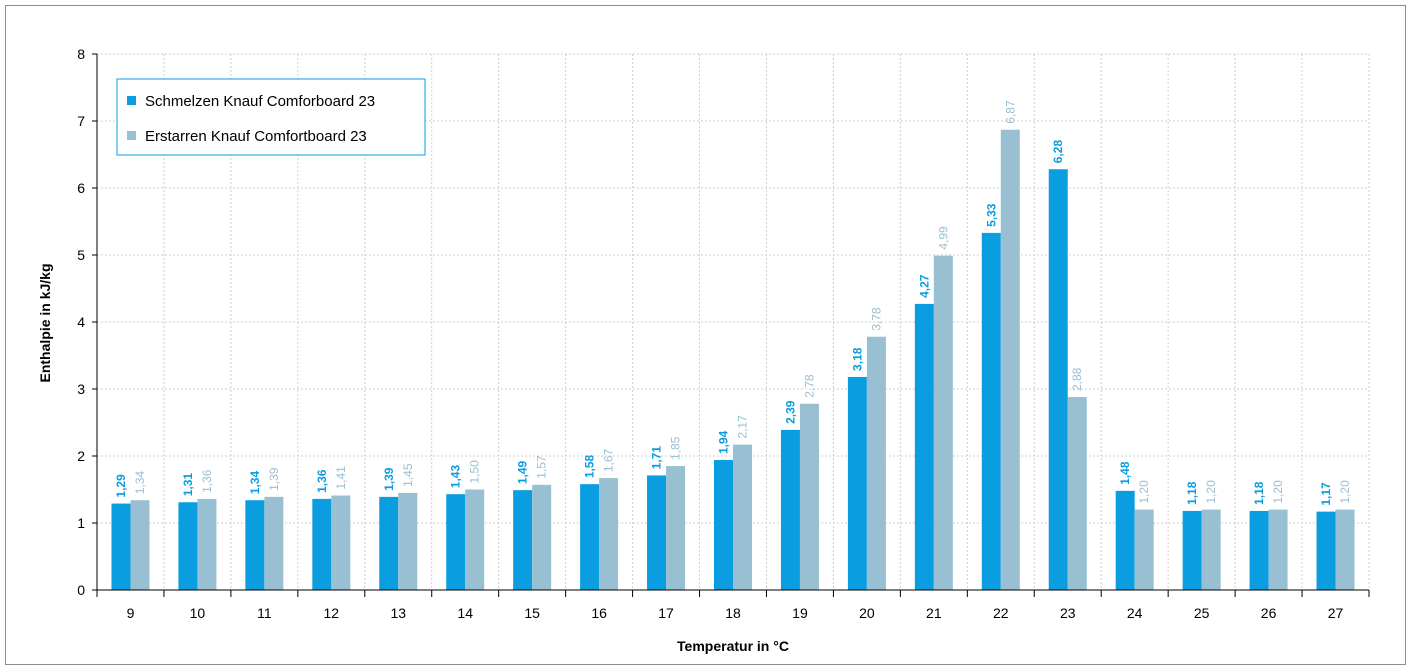 The height and width of the screenshot is (672, 1413). I want to click on y-tick-label: 5, so click(81, 255).